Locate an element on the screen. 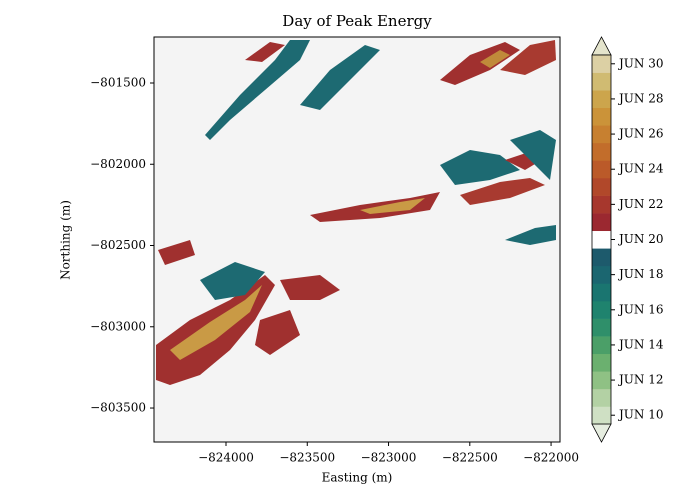 This screenshot has width=700, height=504. colorbar-extend-low is located at coordinates (601, 433).